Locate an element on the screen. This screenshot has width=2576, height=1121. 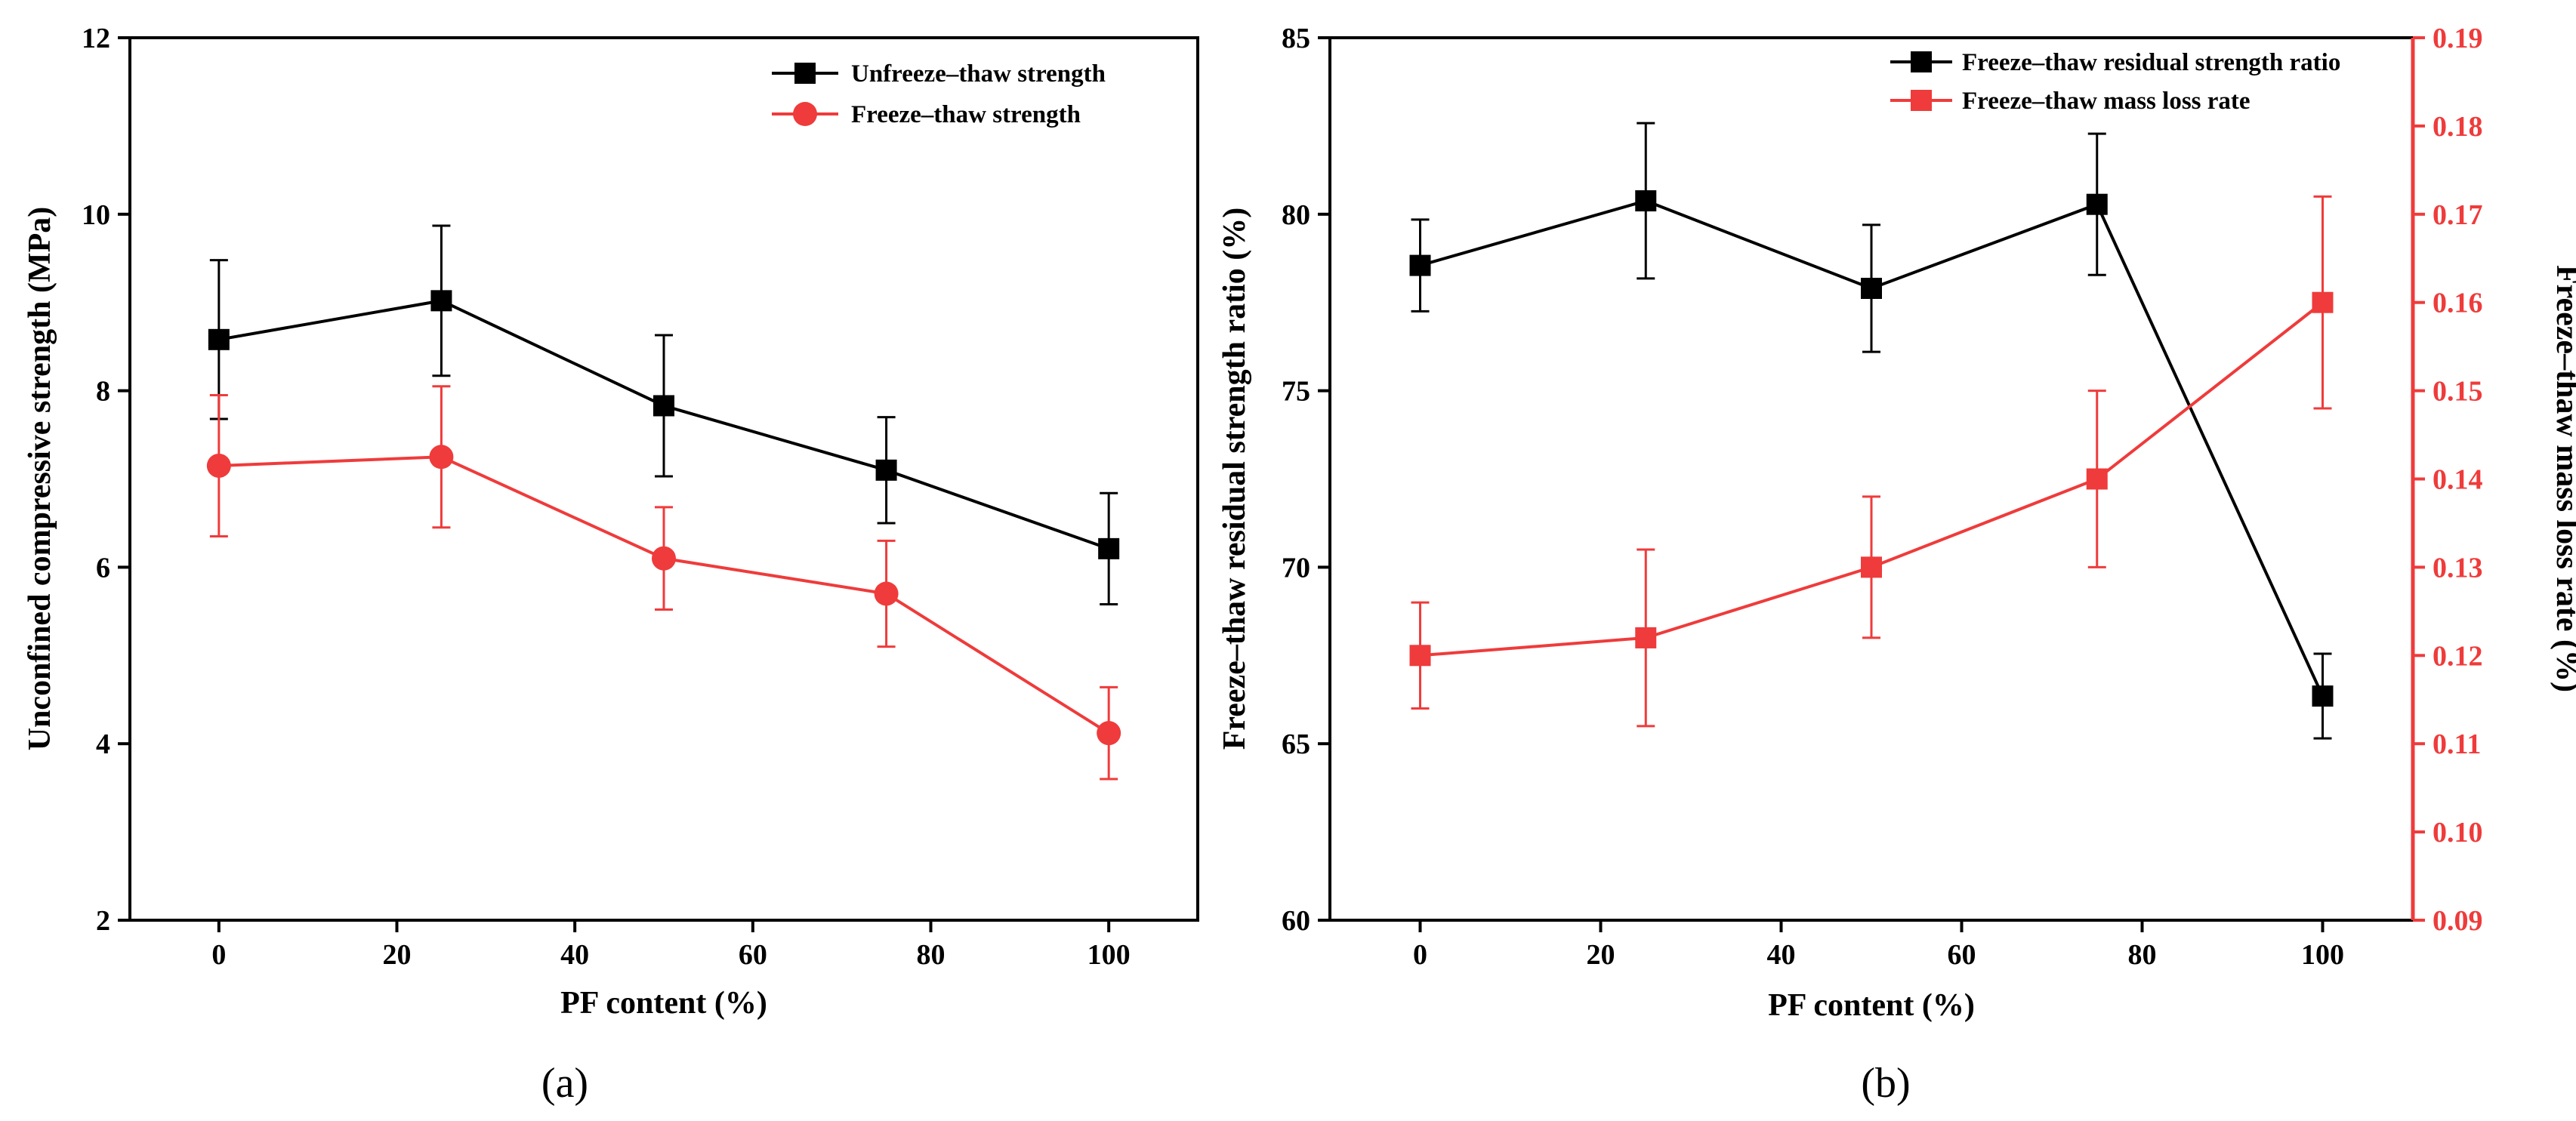
panel-b-x-tick-label: 0 is located at coordinates (1420, 955).